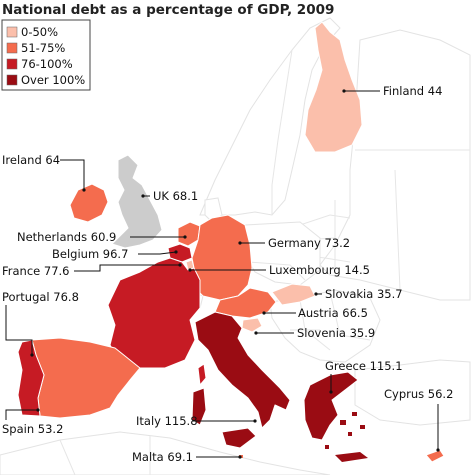 The image size is (475, 475). Describe the element at coordinates (43, 48) in the screenshot. I see `legend-label-51-75: 51-75%` at that location.